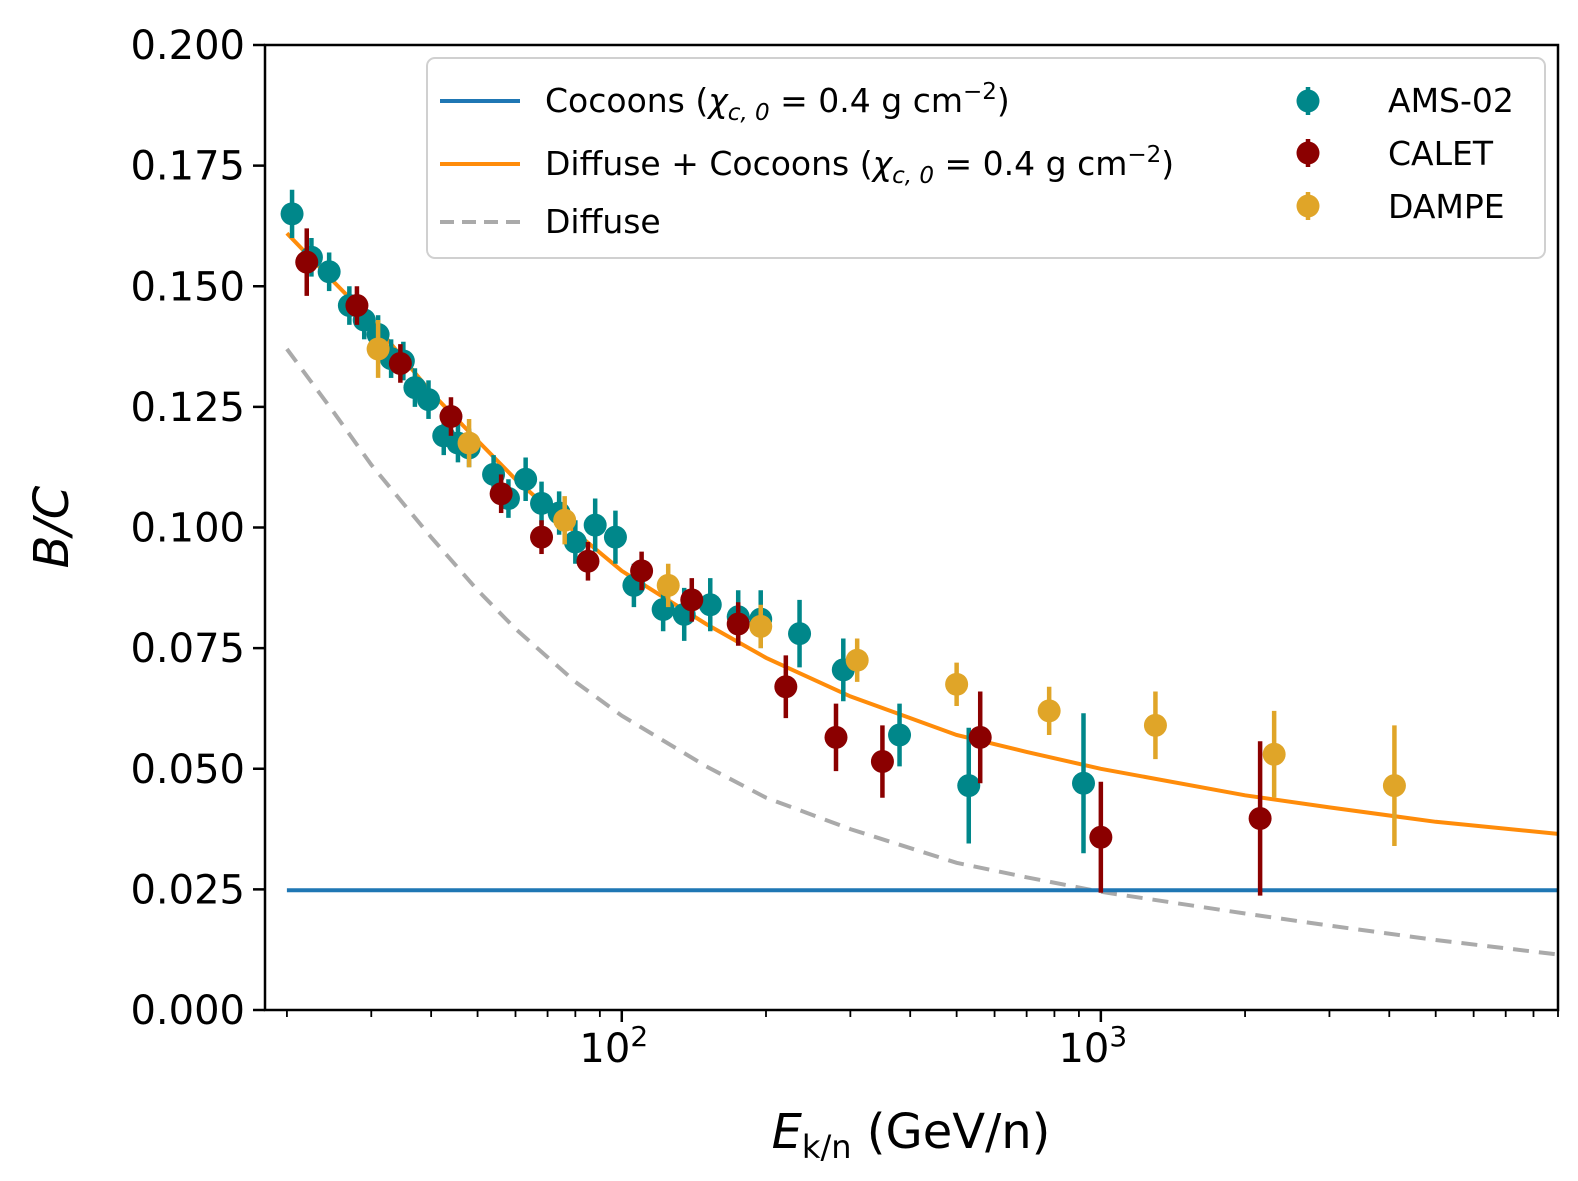 The image size is (1578, 1181). I want to click on legend-diffuse-cocoons-label: Diffuse + Cocoons (χc, 0 = 0.4 g cm−2), so click(859, 165).